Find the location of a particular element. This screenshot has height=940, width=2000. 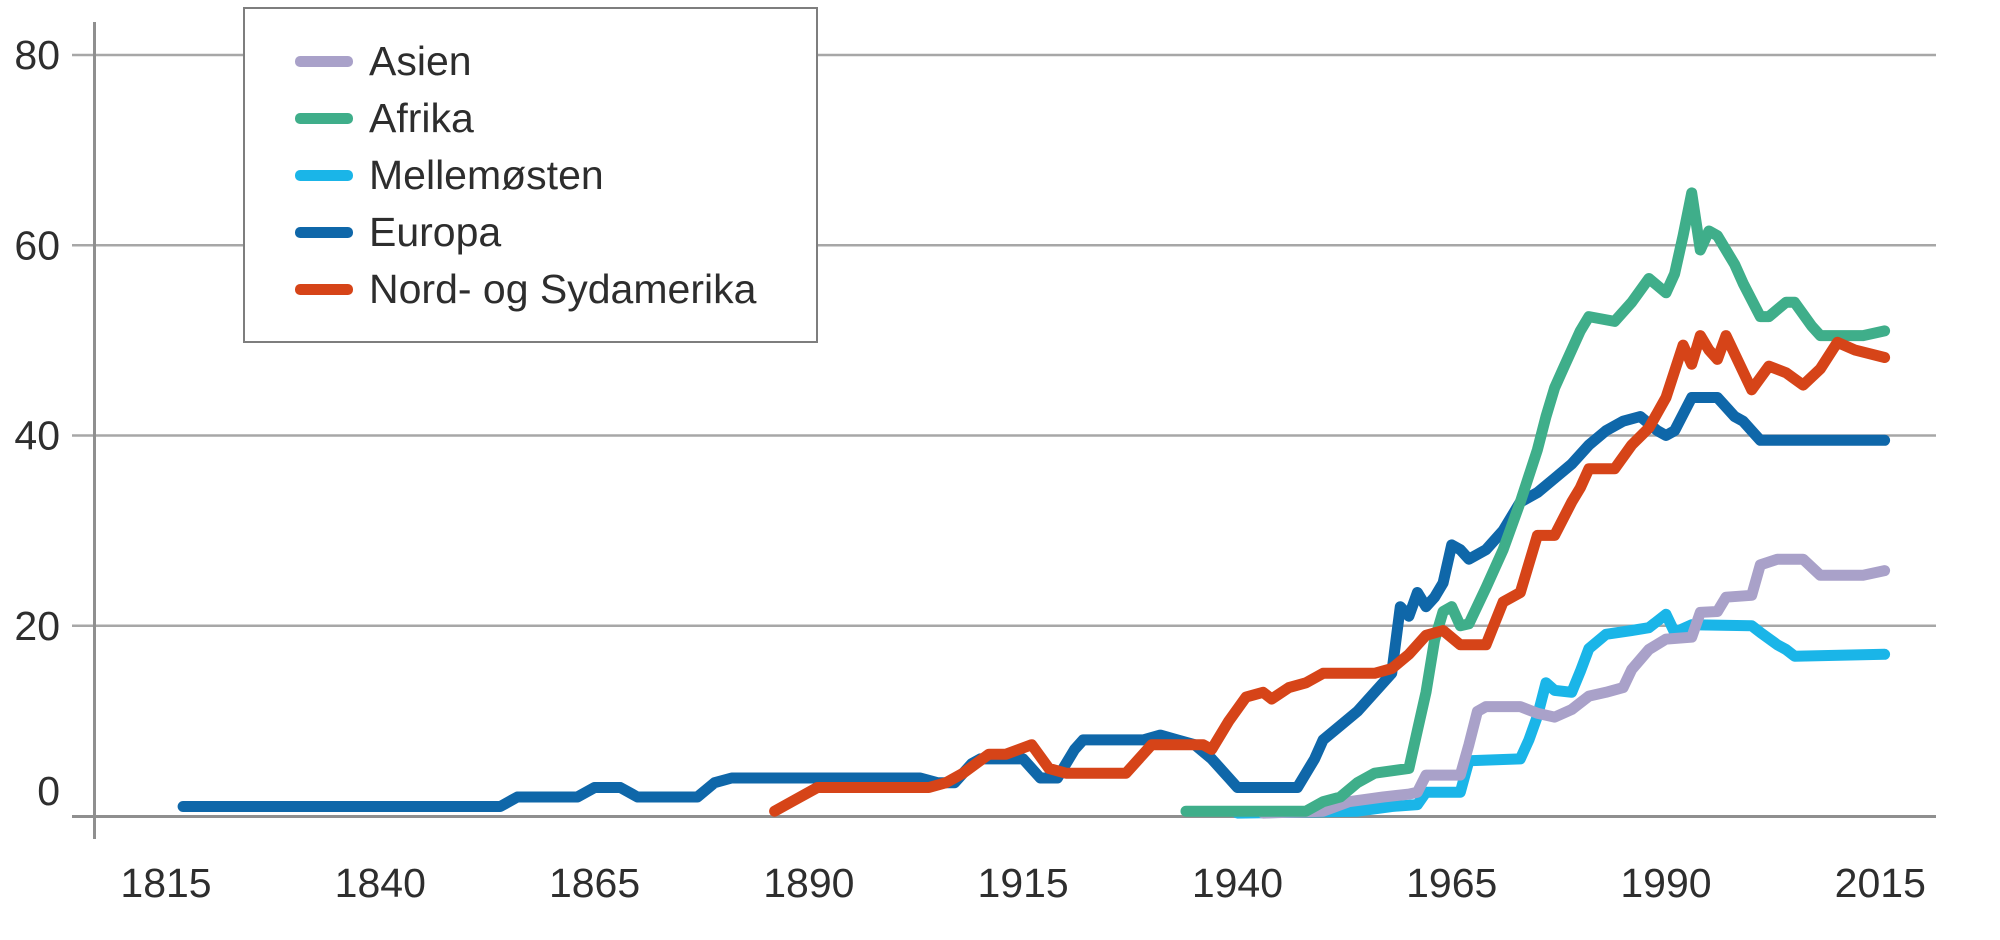

y-tick-label-0: 0 is located at coordinates (48, 791).